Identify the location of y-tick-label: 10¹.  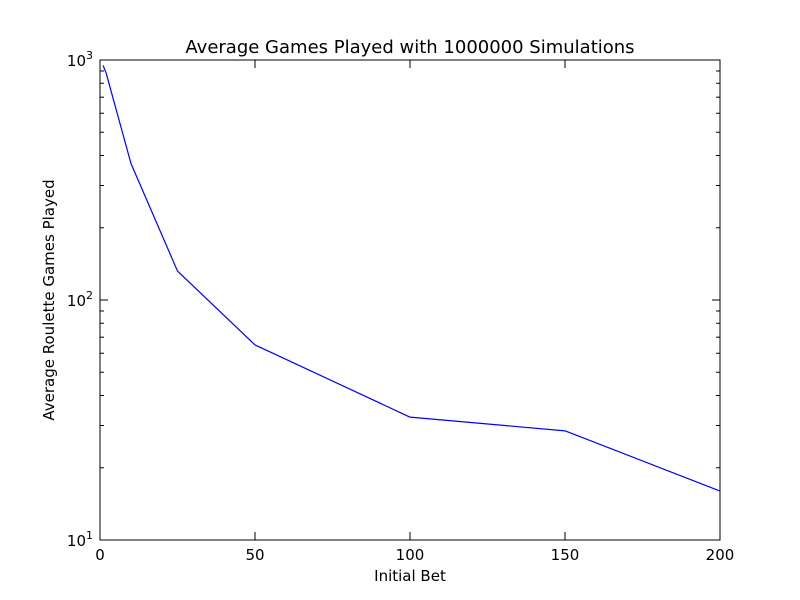
(80, 539).